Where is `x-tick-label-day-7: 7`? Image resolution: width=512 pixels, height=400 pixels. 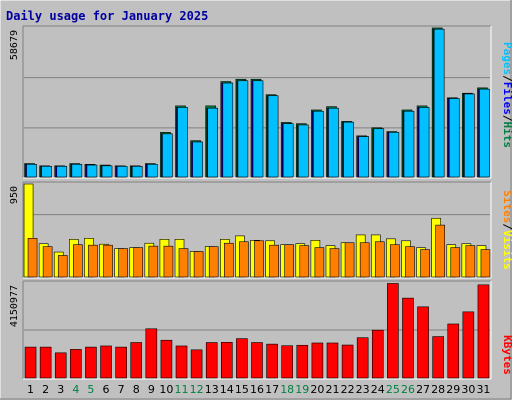 x-tick-label-day-7: 7 is located at coordinates (121, 389).